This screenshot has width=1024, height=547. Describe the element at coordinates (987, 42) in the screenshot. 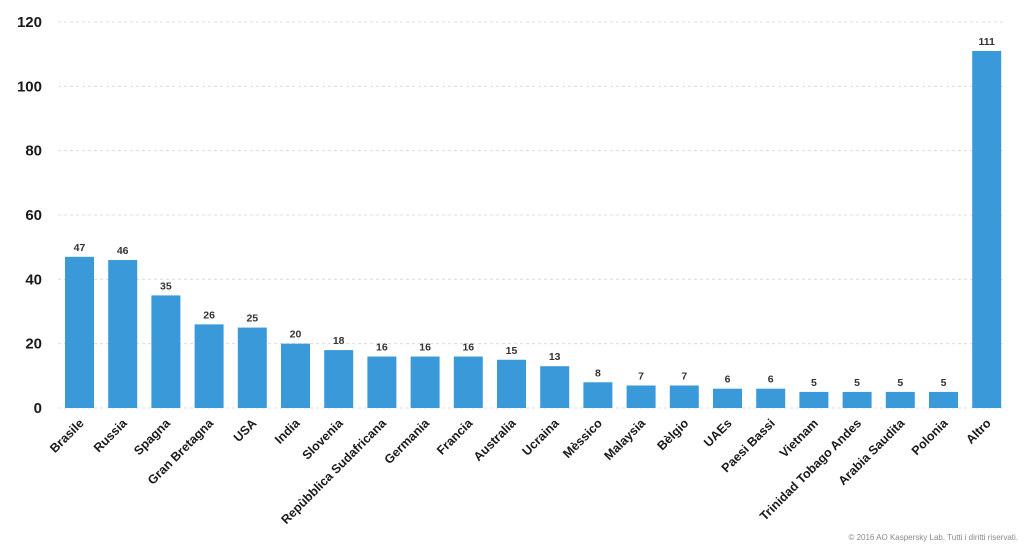

I see `data-label: 111` at that location.